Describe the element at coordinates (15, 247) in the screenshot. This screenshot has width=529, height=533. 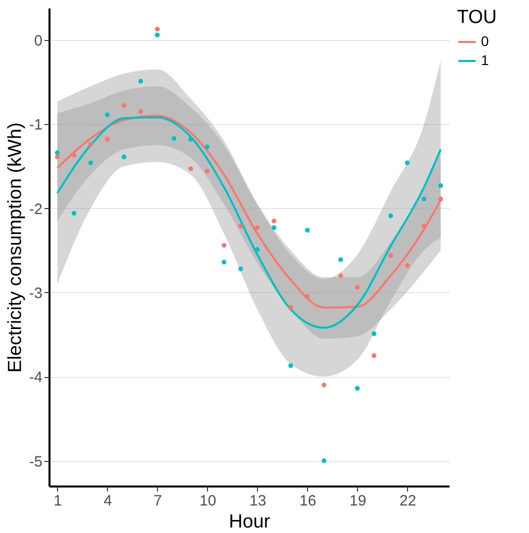
I see `y-axis-title: Electricity consumption (kWh)` at that location.